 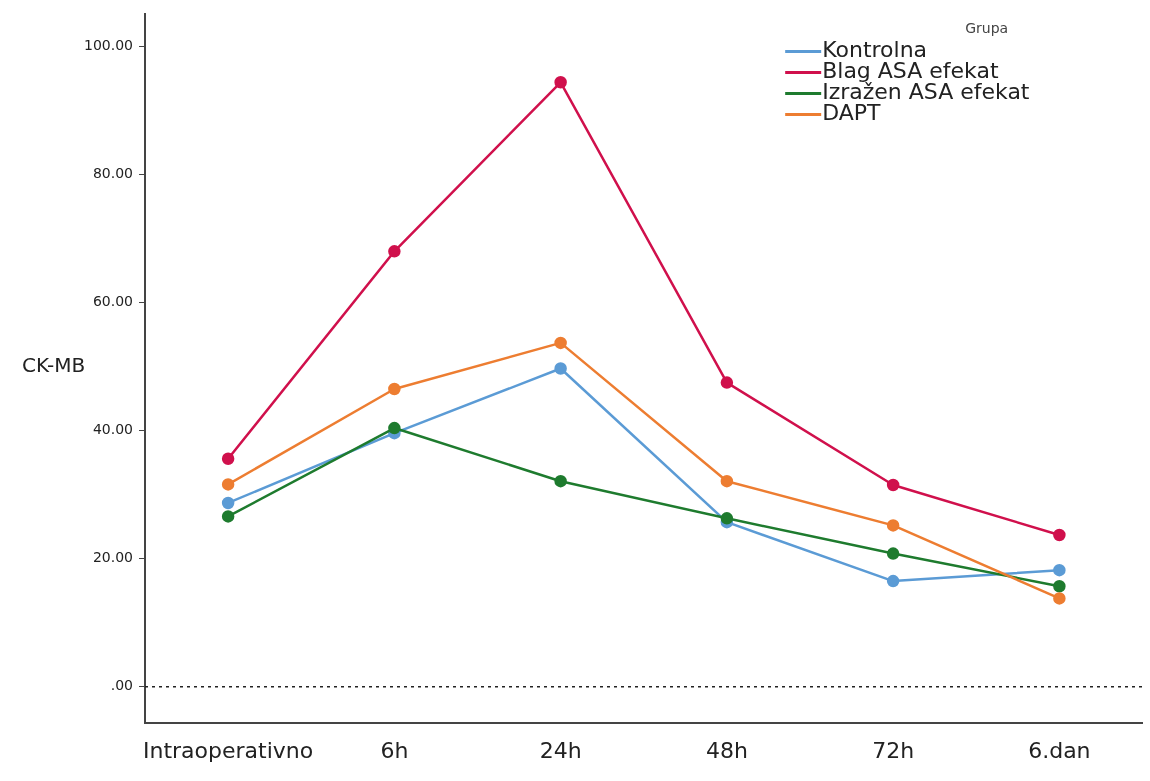 I want to click on legend-label: Kontrolna, so click(x=875, y=50).